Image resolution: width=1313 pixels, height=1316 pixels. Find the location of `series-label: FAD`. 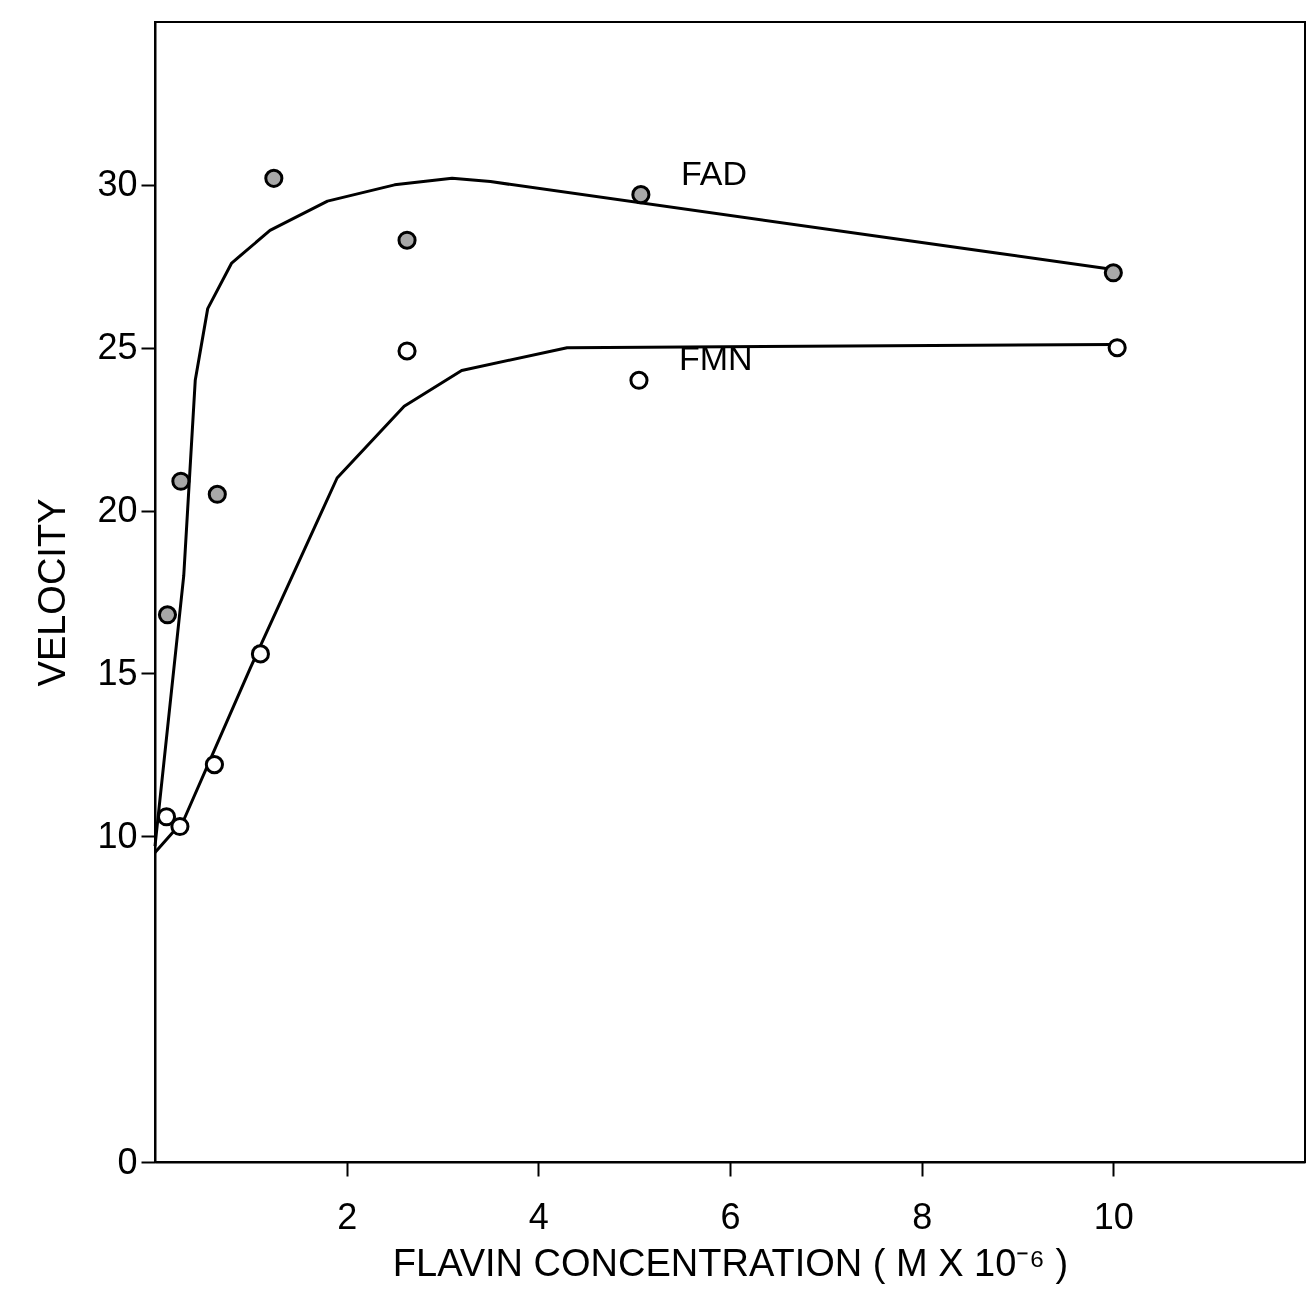

series-label: FAD is located at coordinates (713, 172).